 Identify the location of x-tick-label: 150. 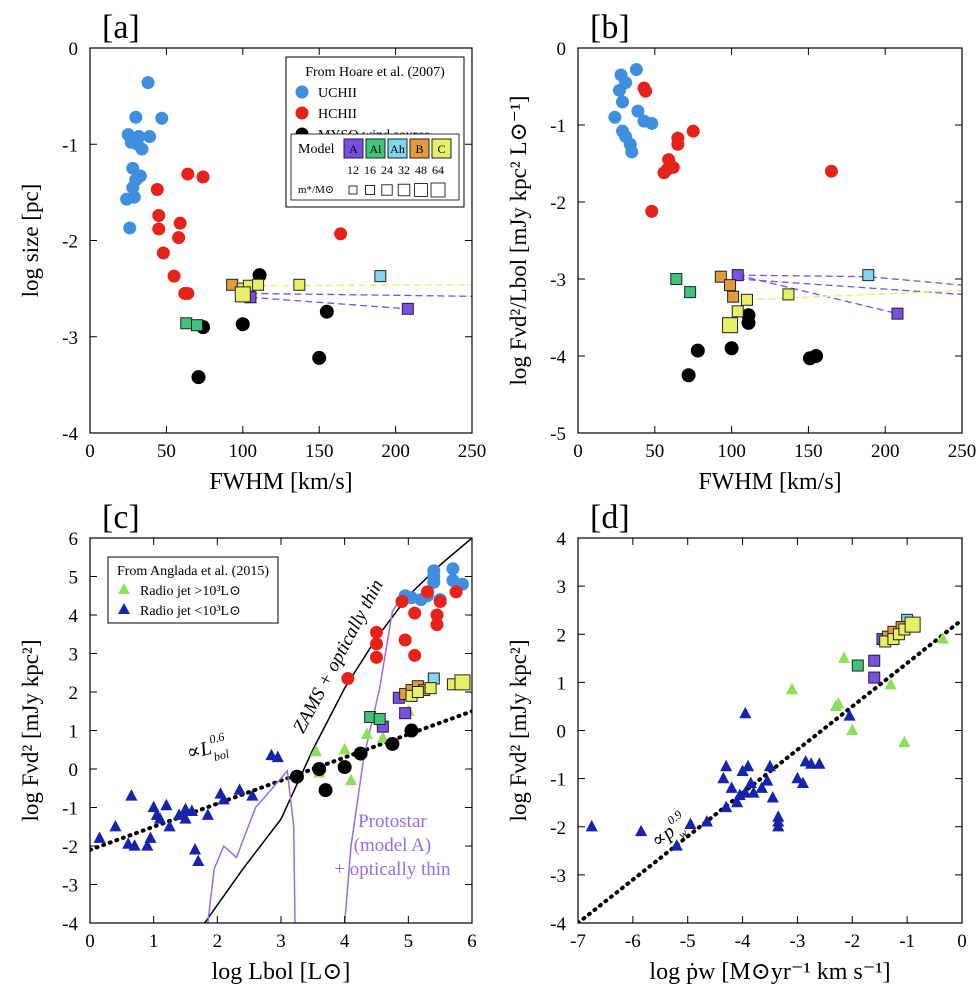
(808, 451).